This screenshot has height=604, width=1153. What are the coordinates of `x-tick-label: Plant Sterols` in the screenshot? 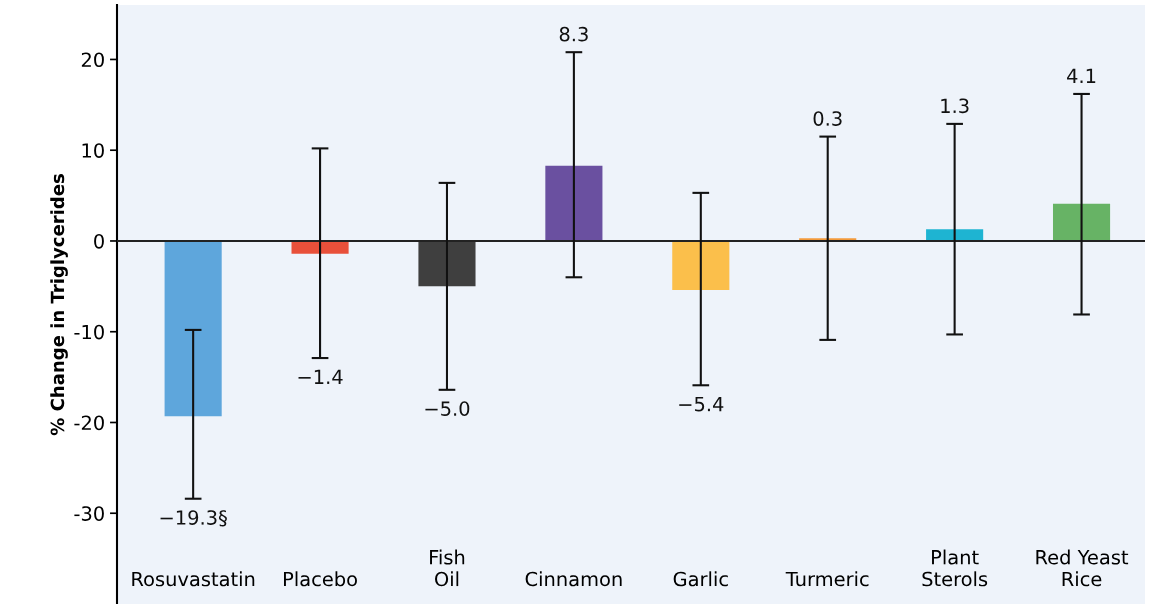 It's located at (955, 568).